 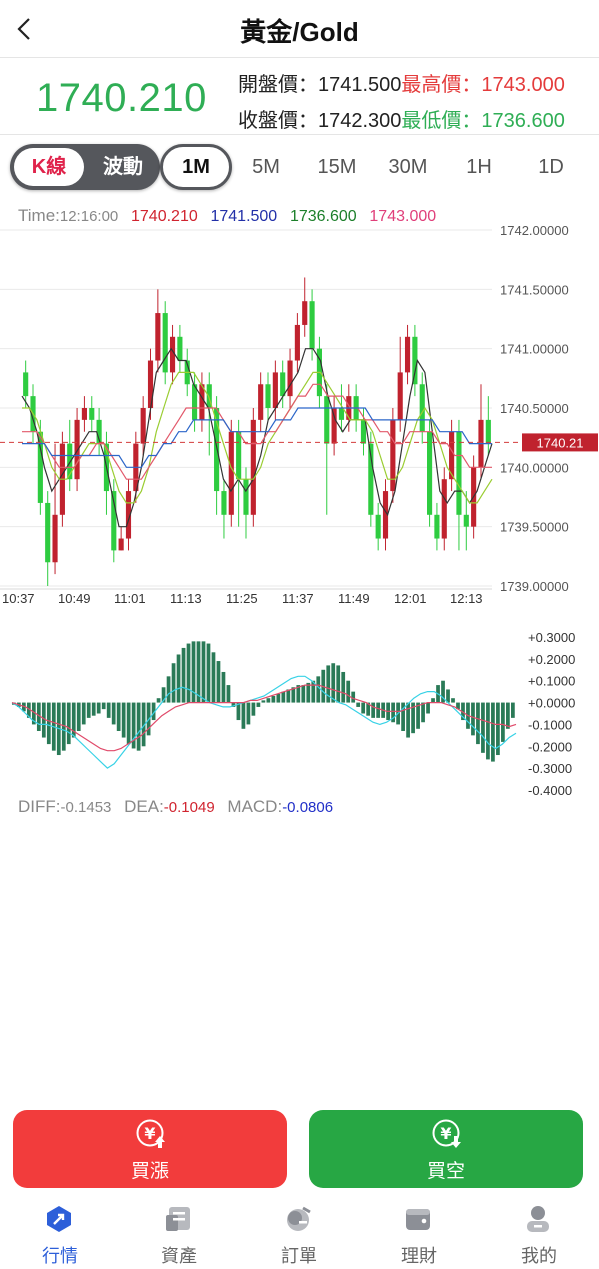 I want to click on timeframe-15m: 15M, so click(x=337, y=167).